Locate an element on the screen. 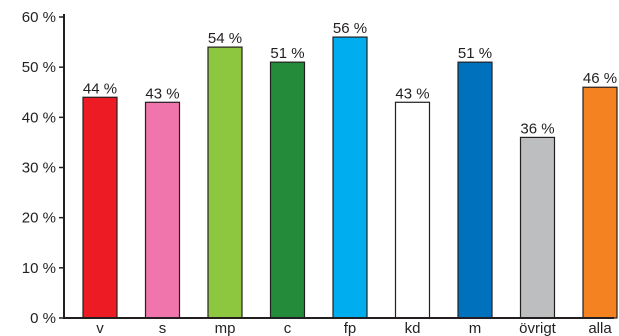 This screenshot has width=619, height=336. y-axis-ticks: 0 % 10 % 20 % 30 % 40 % 50 % 60 % is located at coordinates (43, 168).